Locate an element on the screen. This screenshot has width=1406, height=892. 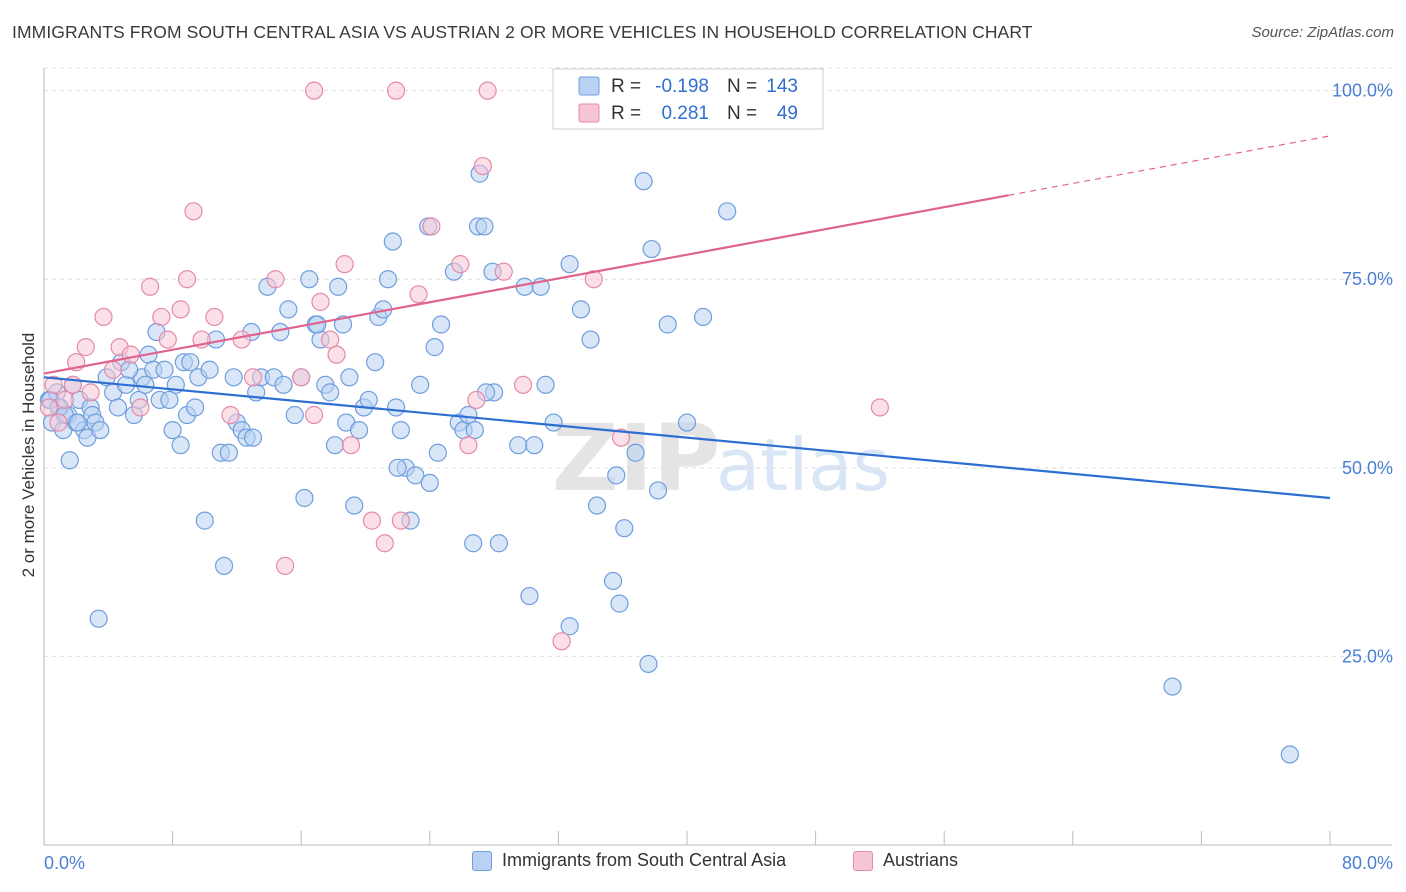
bottom-legend-item-austrians: Austrians is located at coordinates (905, 860).